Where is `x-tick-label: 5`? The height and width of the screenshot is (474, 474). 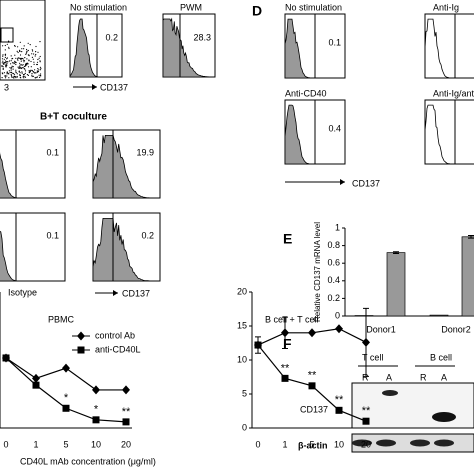 x-tick-label: 5 is located at coordinates (311, 444).